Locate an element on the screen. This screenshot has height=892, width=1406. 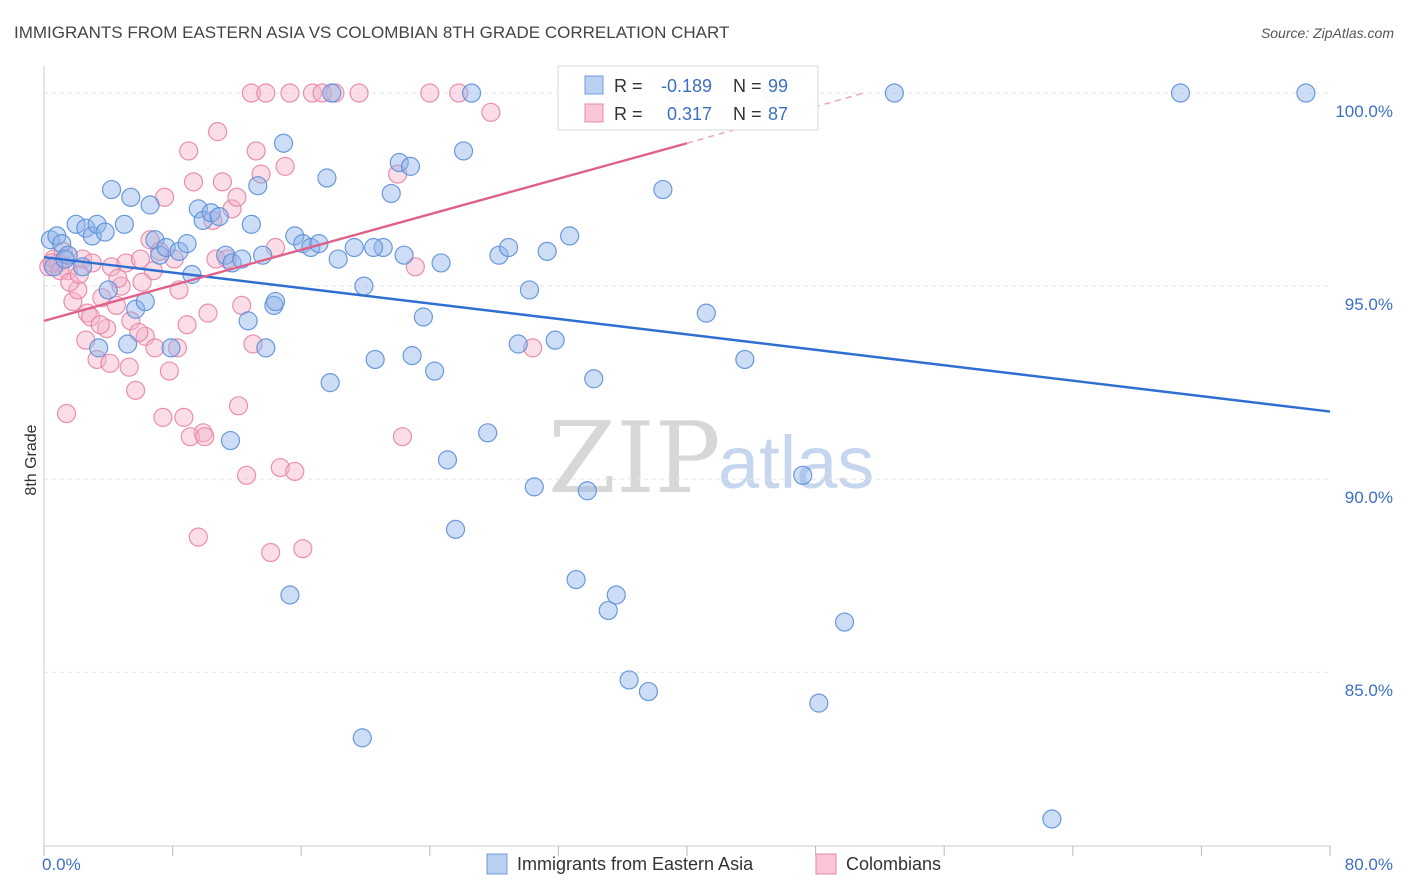
stats-asia-r-label: R = is located at coordinates (628, 86).